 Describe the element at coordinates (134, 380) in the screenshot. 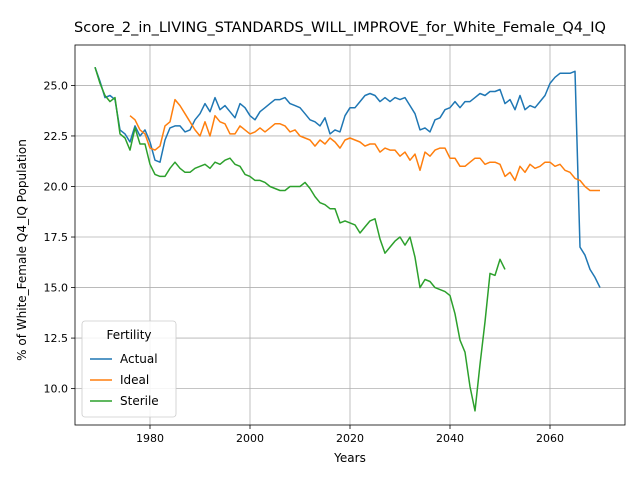

I see `legend-label: Ideal` at that location.